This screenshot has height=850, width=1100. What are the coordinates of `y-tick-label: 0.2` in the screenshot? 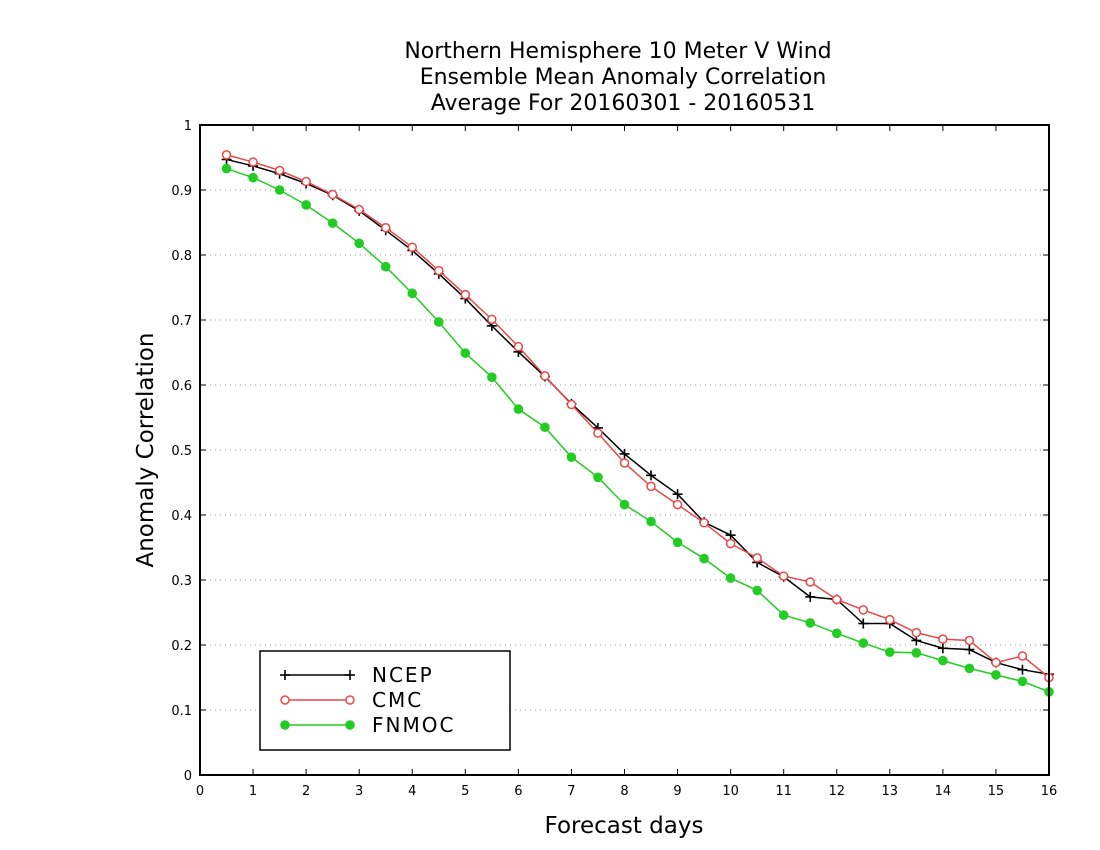 It's located at (181, 646).